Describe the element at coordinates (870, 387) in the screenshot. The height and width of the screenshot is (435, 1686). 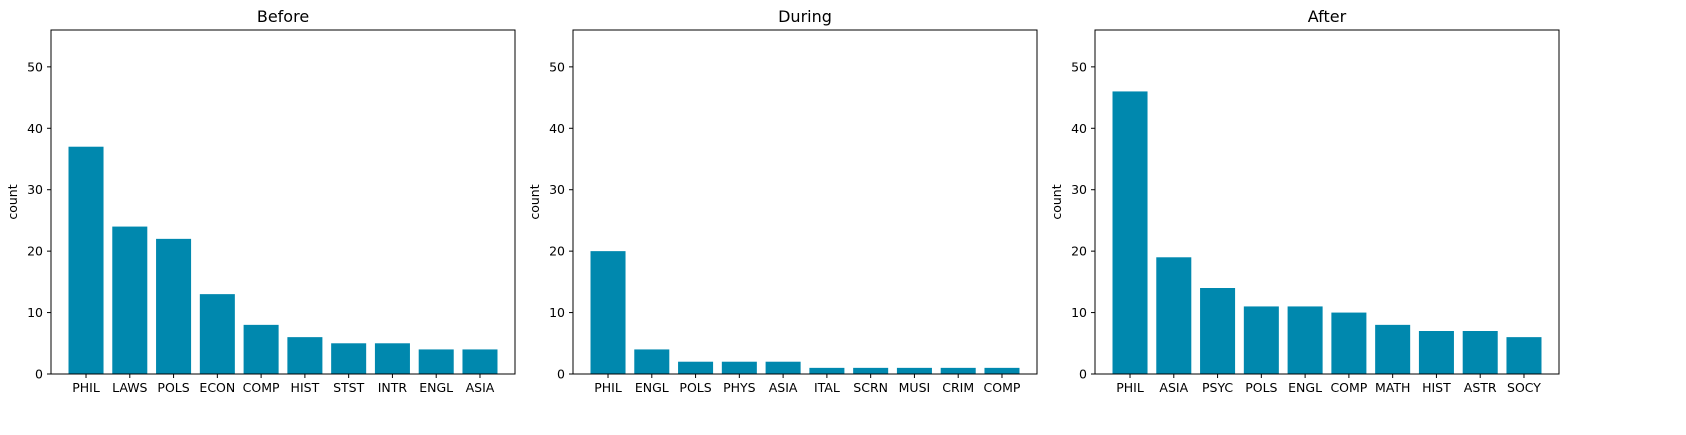
I see `x-tick-label-scrn: SCRN` at that location.